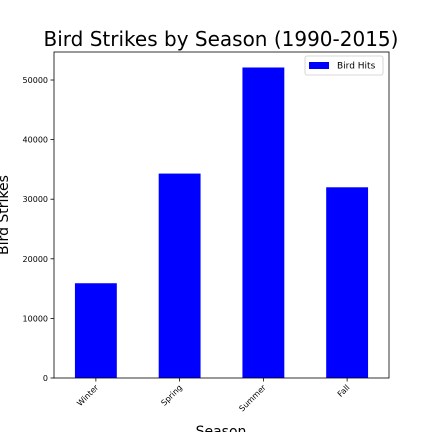 The width and height of the screenshot is (432, 432). Describe the element at coordinates (35, 318) in the screenshot. I see `y-tick-label: 10000` at that location.